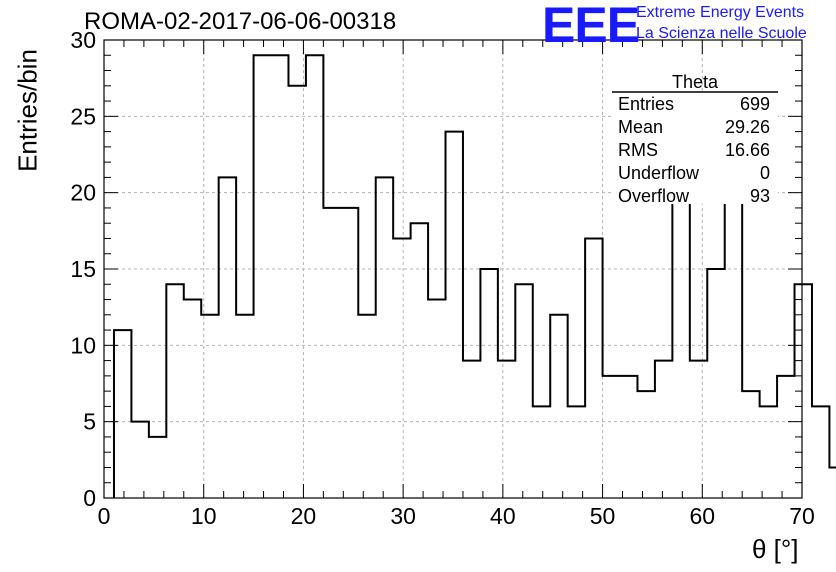  I want to click on x-tick-label: 50, so click(603, 516).